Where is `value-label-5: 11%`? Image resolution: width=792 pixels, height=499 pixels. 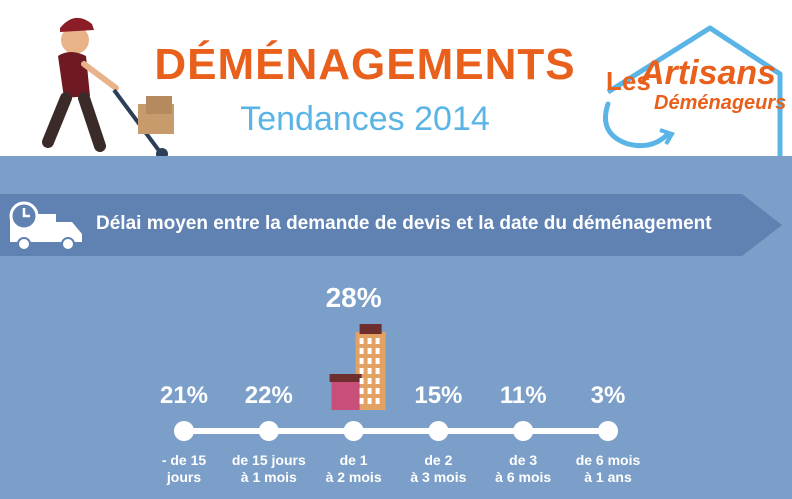 value-label-5: 11% is located at coordinates (523, 395).